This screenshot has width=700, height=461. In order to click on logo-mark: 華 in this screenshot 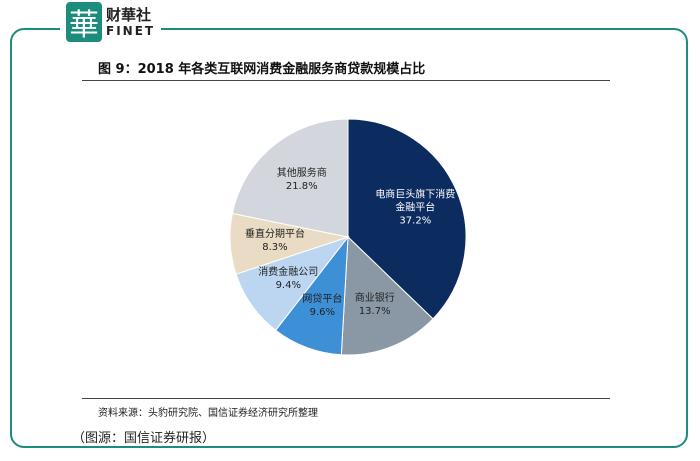, I will do `click(84, 22)`.